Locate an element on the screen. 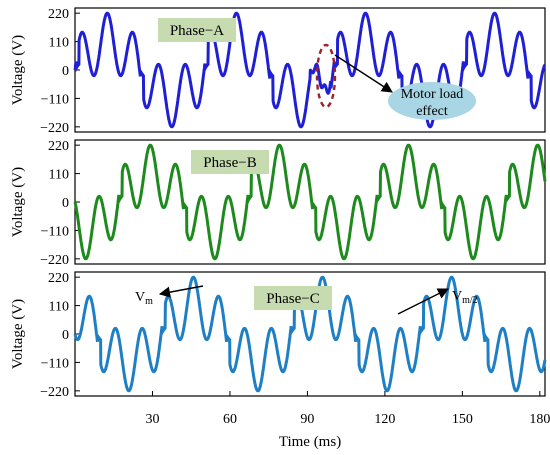  xtick-label: 30 is located at coordinates (152, 419).